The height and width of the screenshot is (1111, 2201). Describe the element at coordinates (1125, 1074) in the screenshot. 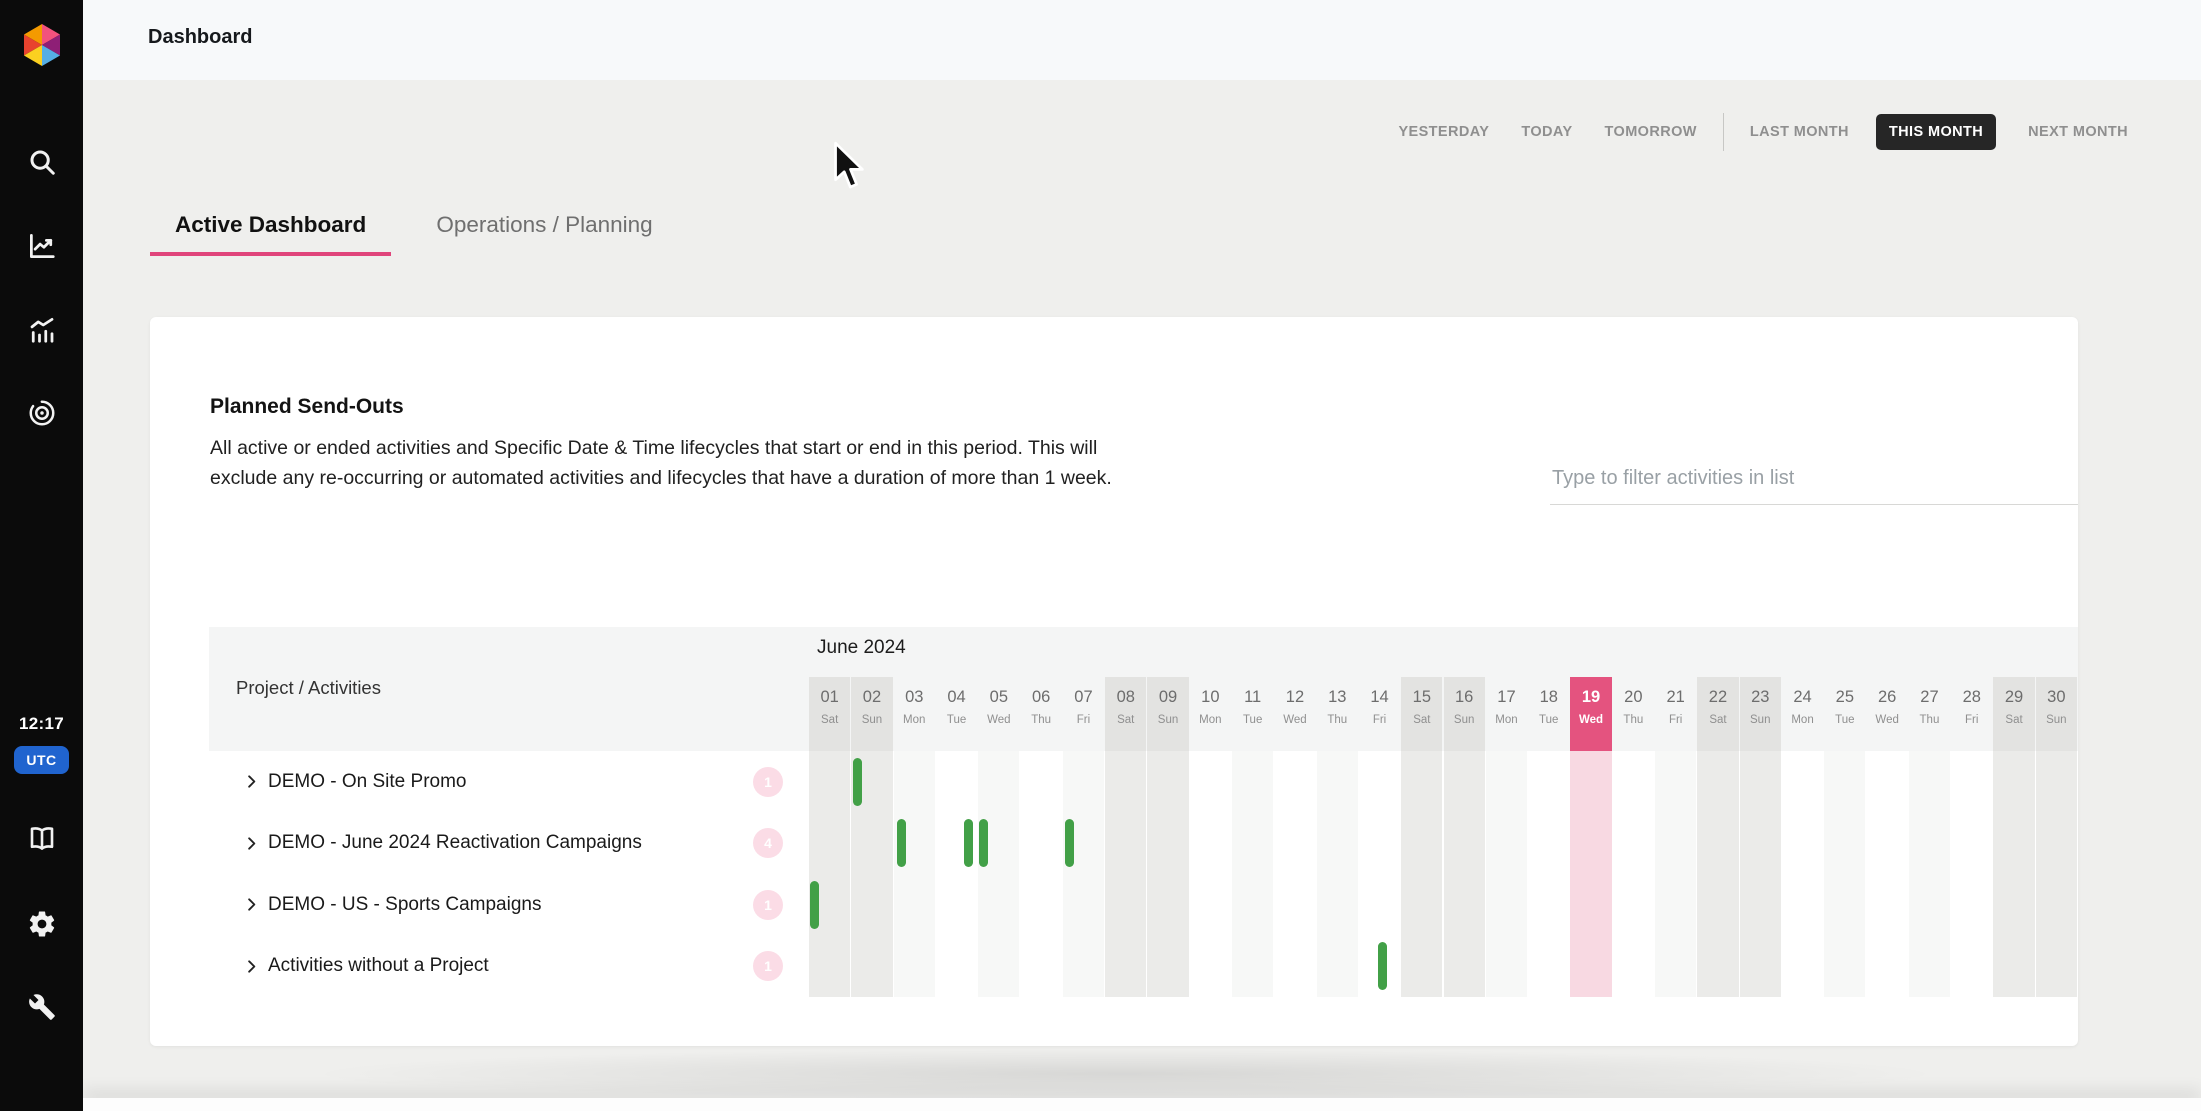

I see `next-card-shadow` at that location.